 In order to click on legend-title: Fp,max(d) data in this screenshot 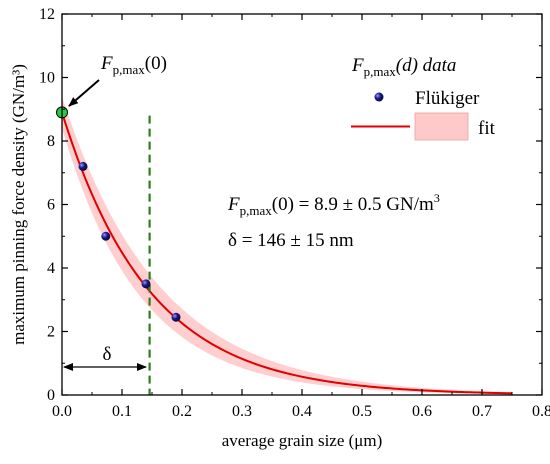, I will do `click(403, 67)`.